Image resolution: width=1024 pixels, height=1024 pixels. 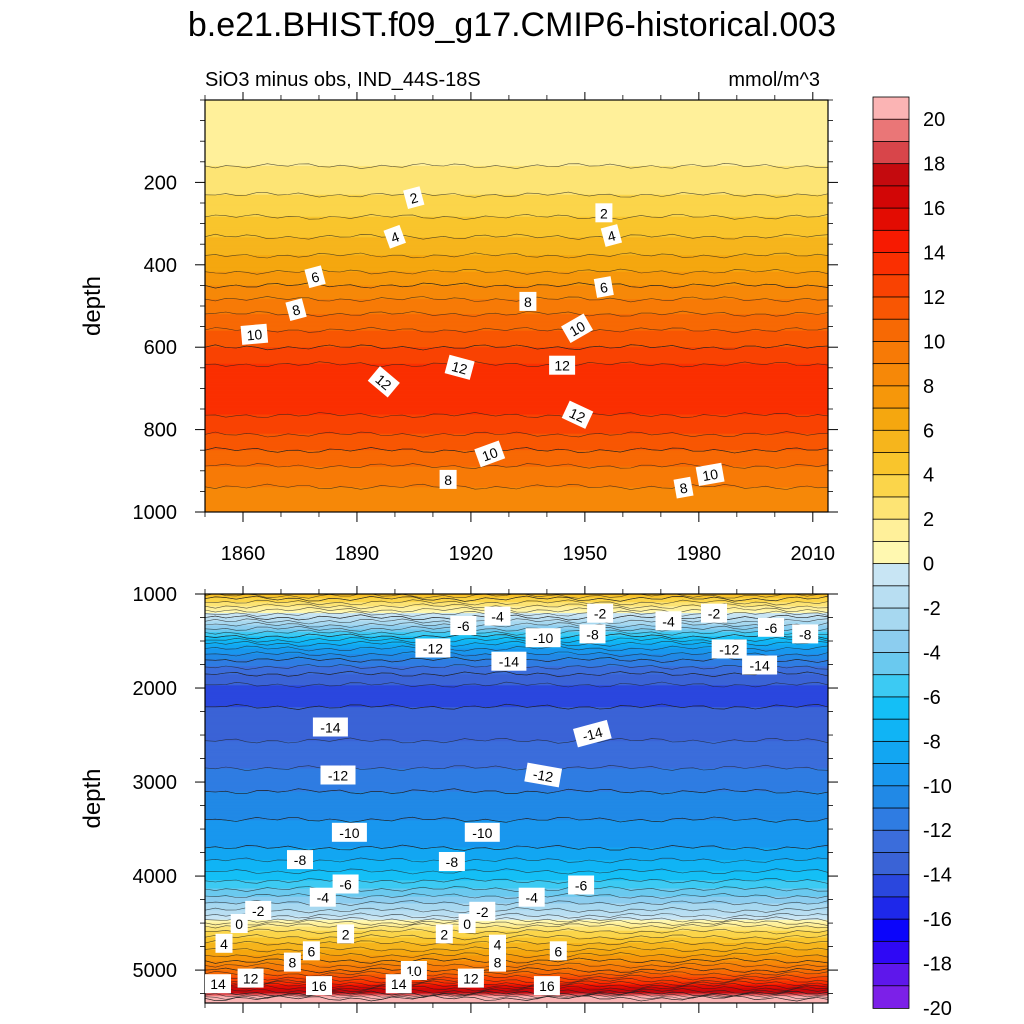 What do you see at coordinates (577, 328) in the screenshot?
I see `contour-label: 10` at bounding box center [577, 328].